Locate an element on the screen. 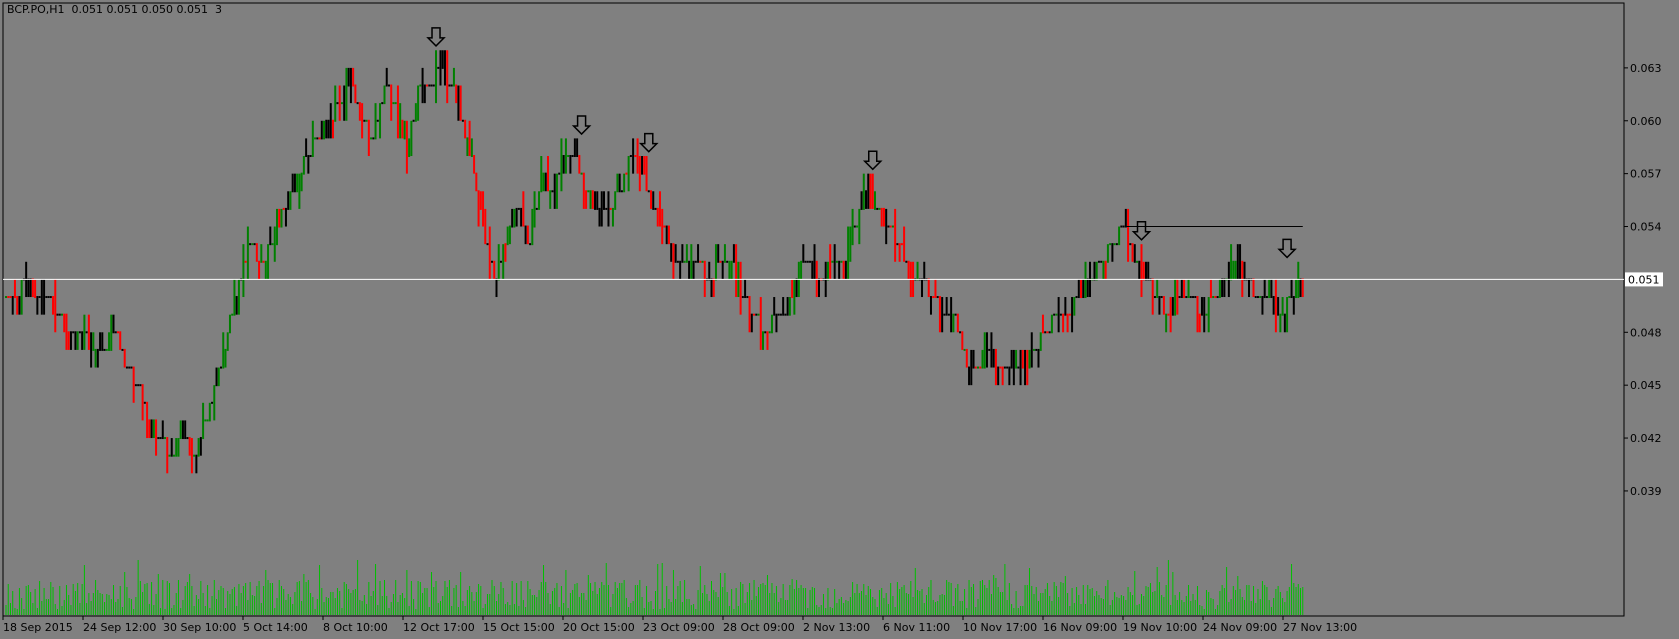 The width and height of the screenshot is (1679, 639). x-tick-label: 5 Oct 14:00 is located at coordinates (275, 627).